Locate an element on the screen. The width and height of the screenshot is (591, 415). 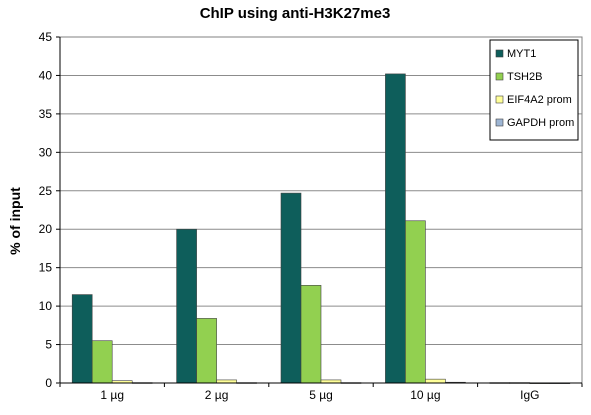
legend-box is located at coordinates (534, 90).